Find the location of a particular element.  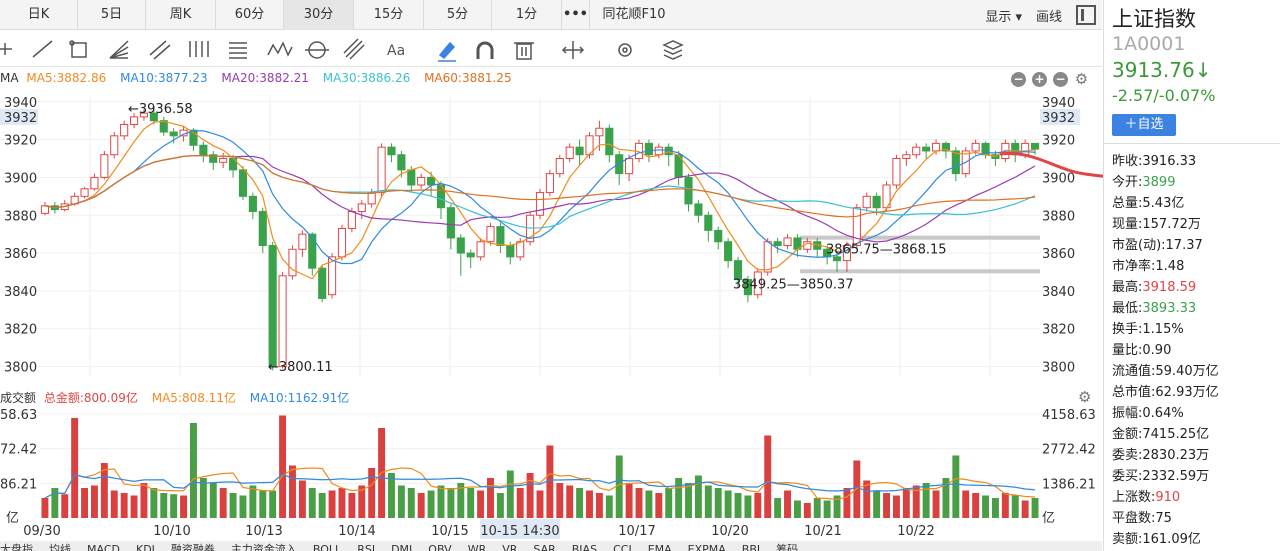

sidebar-toggle-icon is located at coordinates (1086, 15).